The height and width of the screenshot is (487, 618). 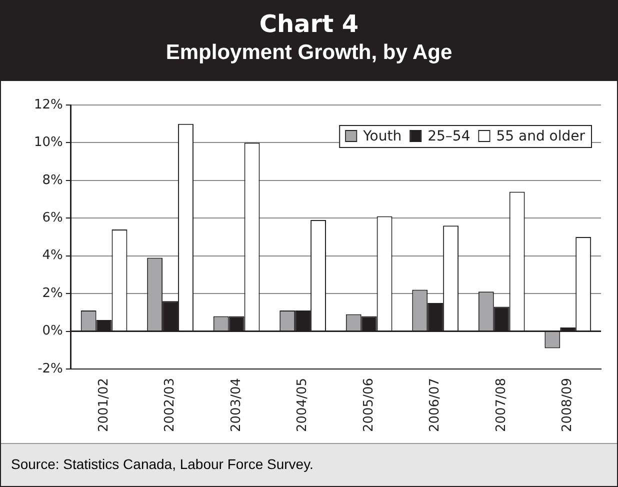 What do you see at coordinates (104, 405) in the screenshot?
I see `x-tick-label: 2001/02` at bounding box center [104, 405].